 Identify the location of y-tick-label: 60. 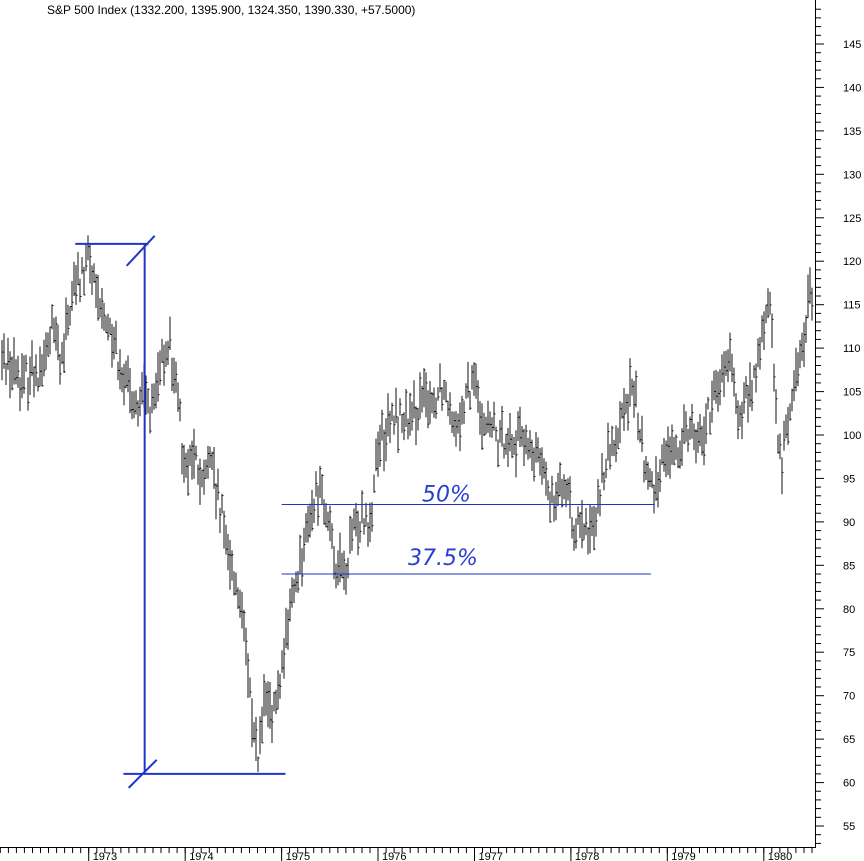
(849, 784).